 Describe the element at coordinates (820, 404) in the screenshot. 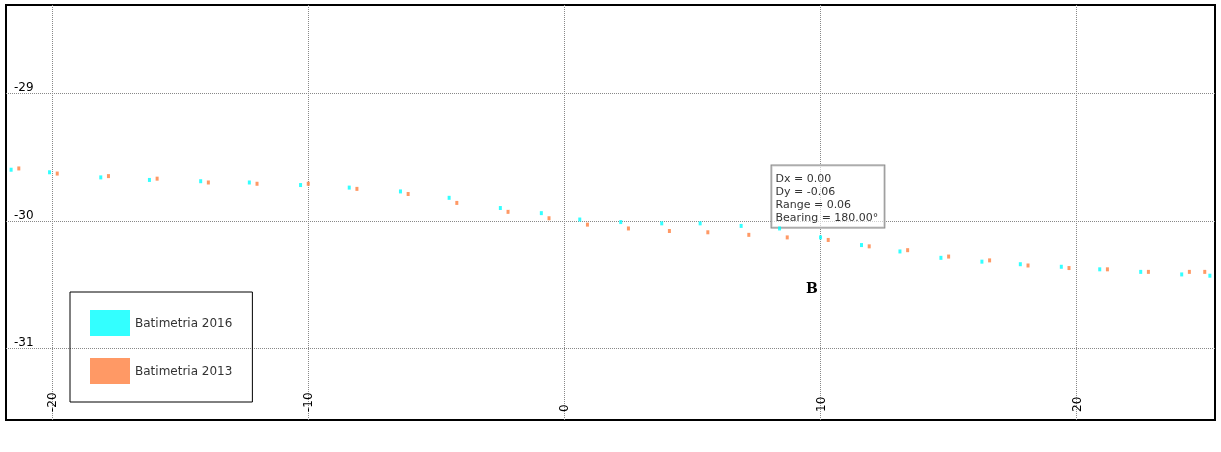

I see `x-tick-label: 10` at that location.